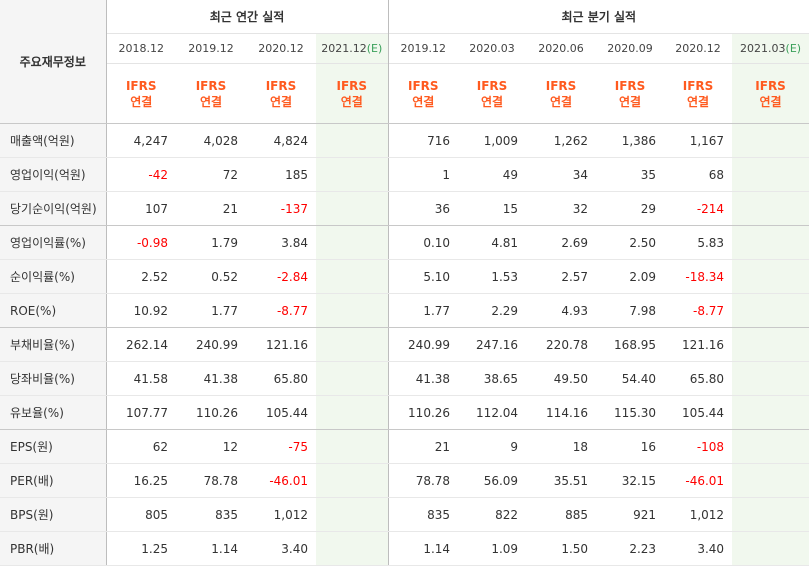 Image resolution: width=809 pixels, height=566 pixels. Describe the element at coordinates (492, 378) in the screenshot. I see `value-cell-quarter-1: 38.65` at that location.